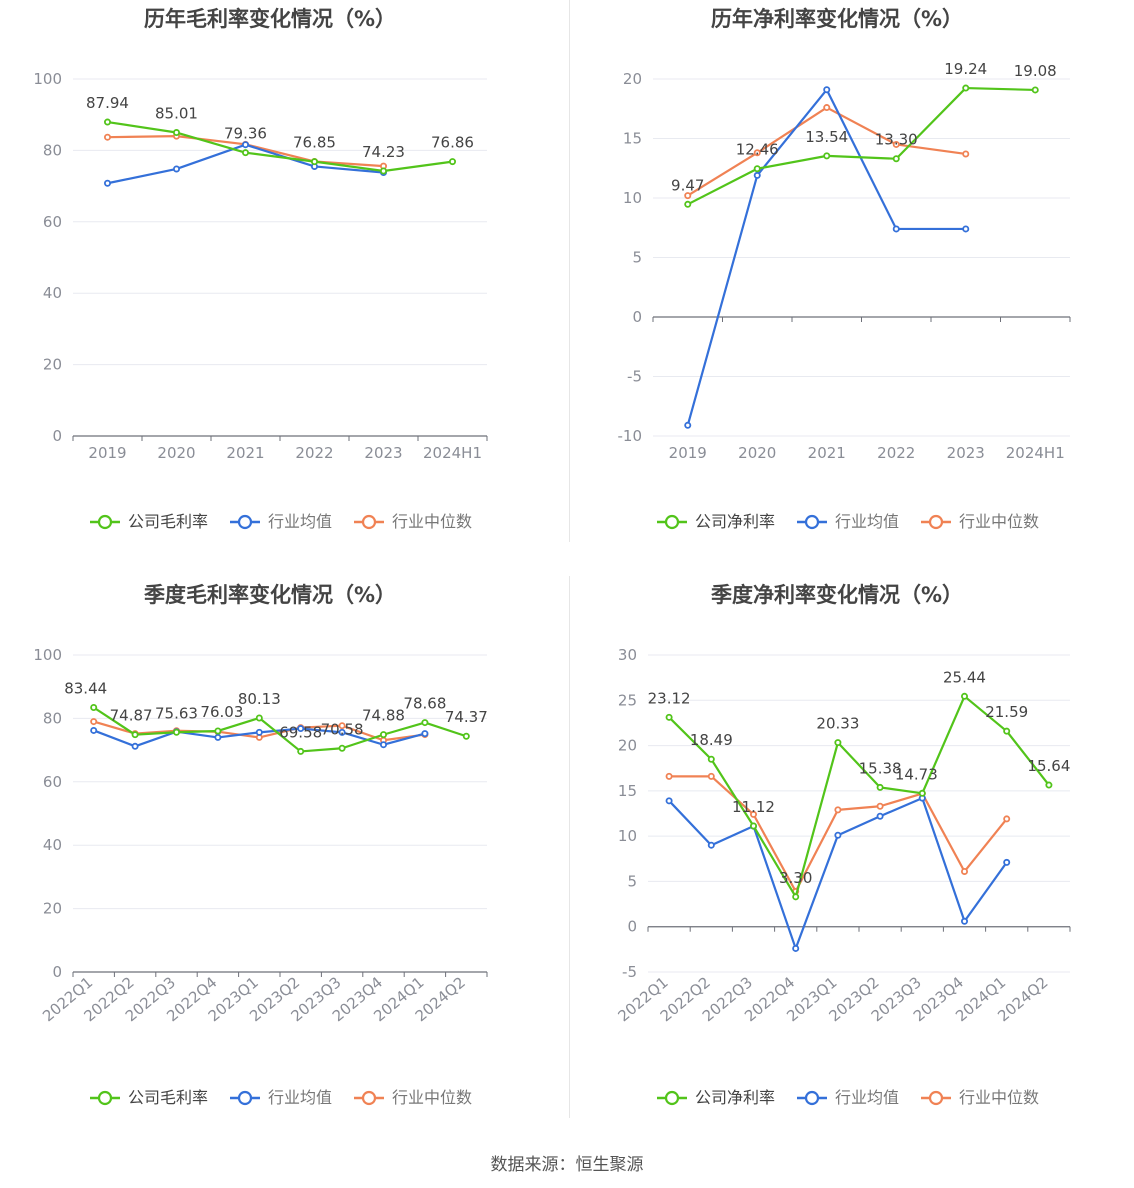 The height and width of the screenshot is (1188, 1134). What do you see at coordinates (383, 152) in the screenshot?
I see `data-label: 74.23` at bounding box center [383, 152].